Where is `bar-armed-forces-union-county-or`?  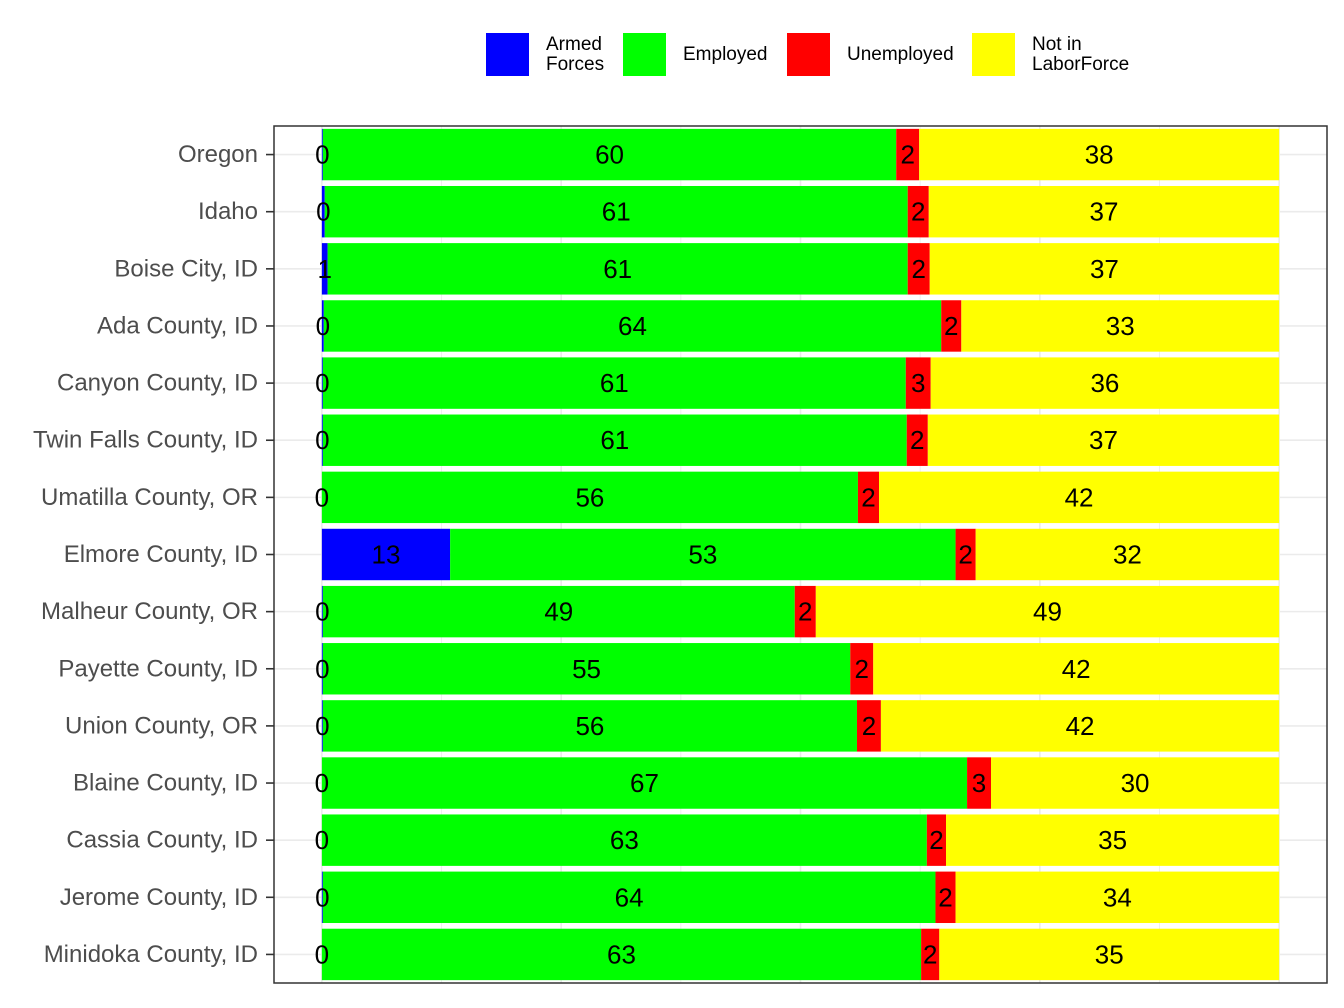 bar-armed-forces-union-county-or is located at coordinates (322, 726).